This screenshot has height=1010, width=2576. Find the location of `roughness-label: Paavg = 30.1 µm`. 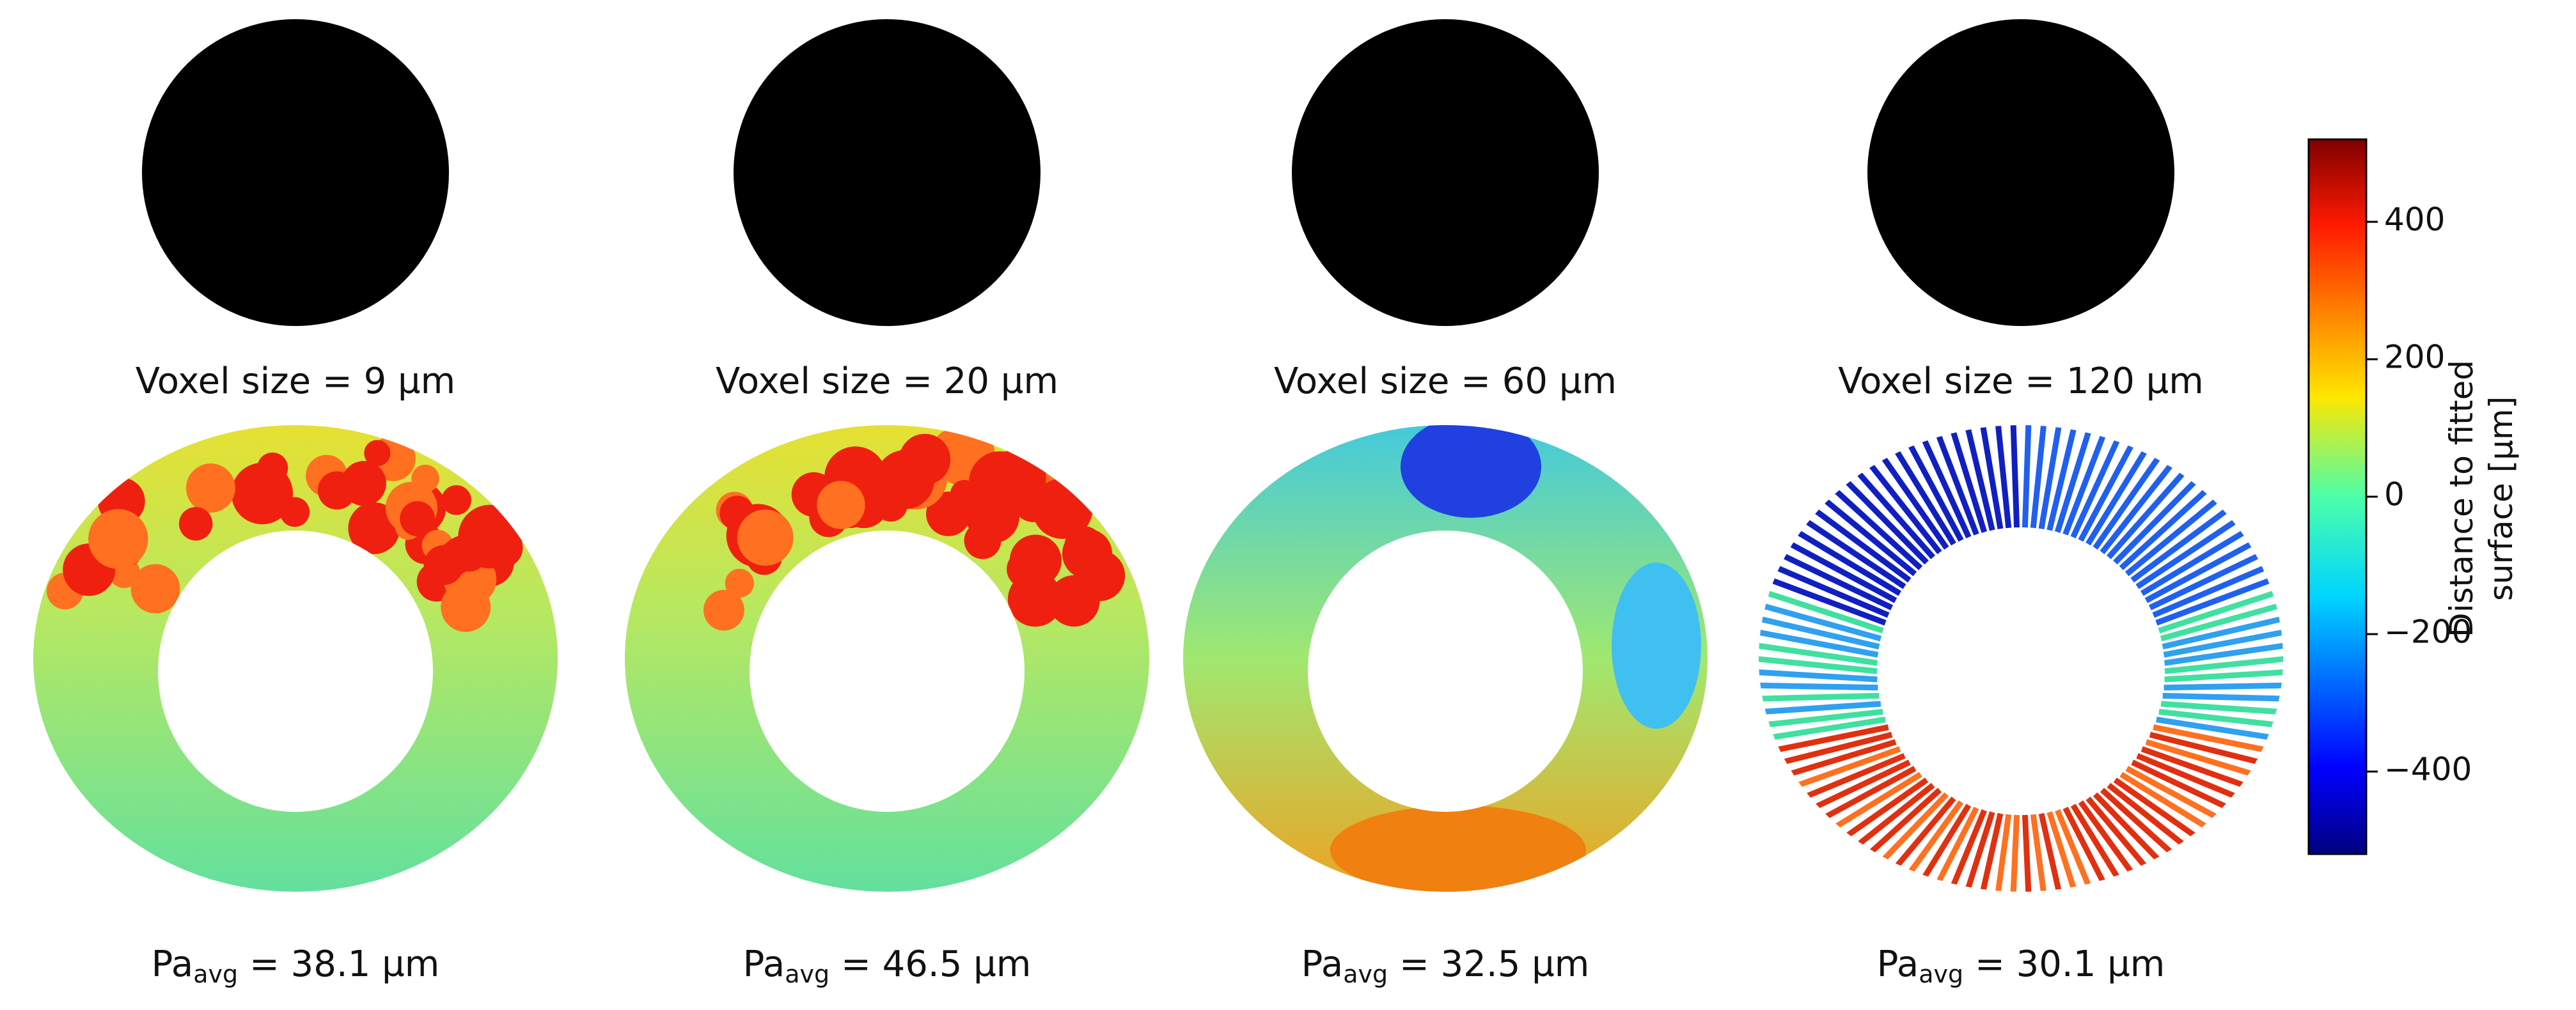

roughness-label: Paavg = 30.1 µm is located at coordinates (2021, 966).